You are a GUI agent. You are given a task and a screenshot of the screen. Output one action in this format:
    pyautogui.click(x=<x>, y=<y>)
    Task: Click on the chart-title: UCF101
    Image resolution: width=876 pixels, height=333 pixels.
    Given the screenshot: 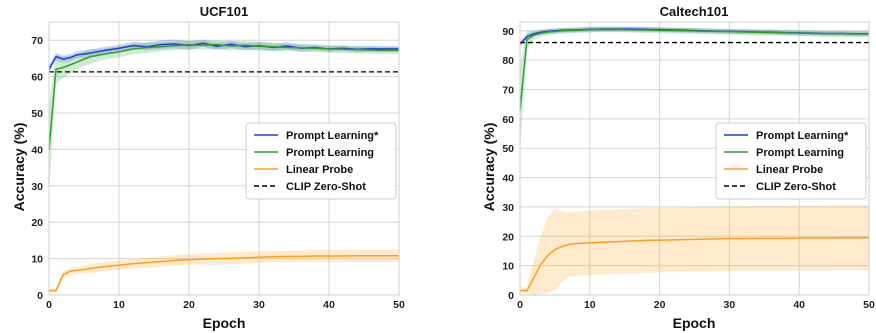 What is the action you would take?
    pyautogui.click(x=224, y=11)
    